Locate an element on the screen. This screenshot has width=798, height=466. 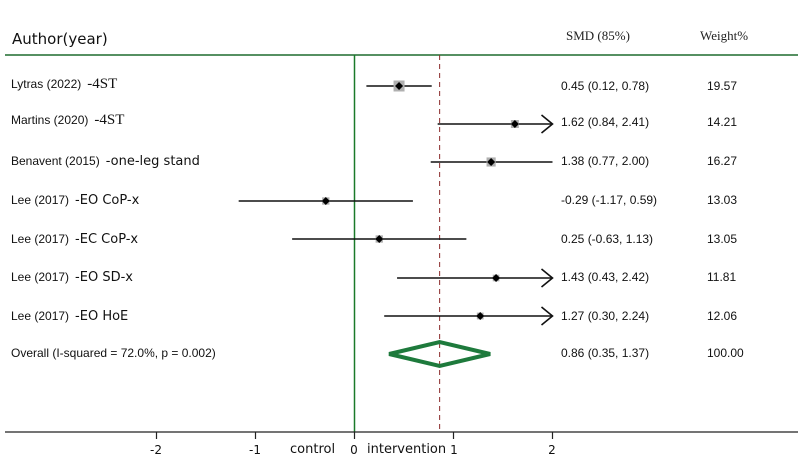
outcome-name: -EC CoP-x is located at coordinates (107, 239).